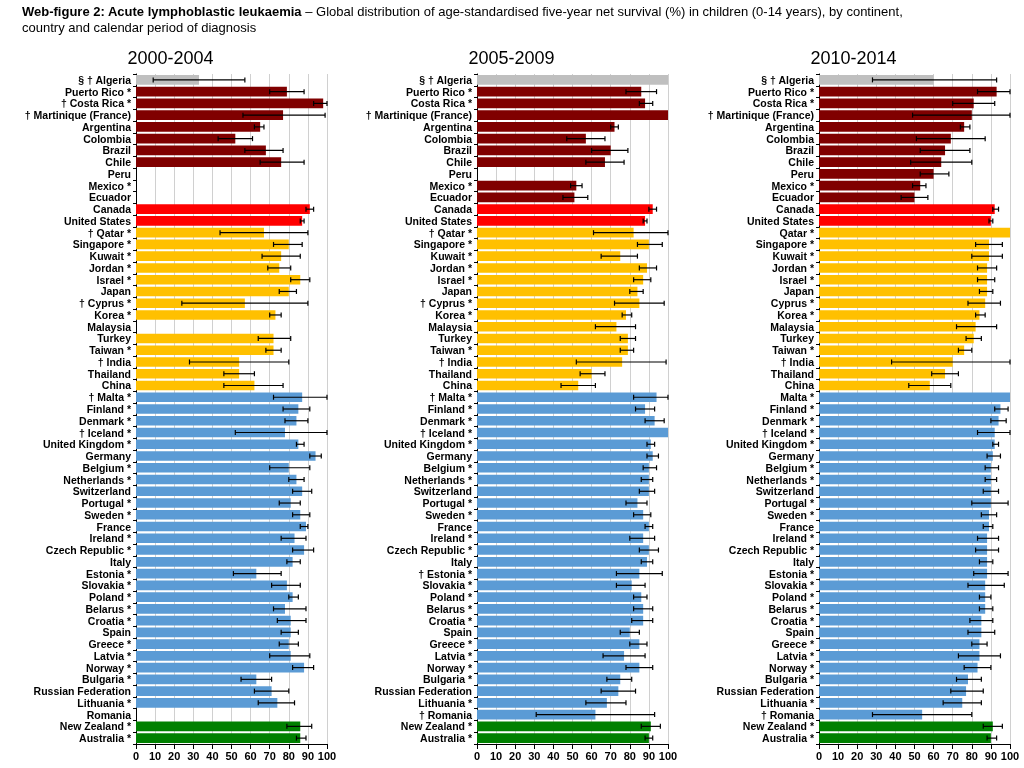 This screenshot has width=1024, height=768. Describe the element at coordinates (98, 91) in the screenshot. I see `y-tick-label: Puerto Rico *` at that location.